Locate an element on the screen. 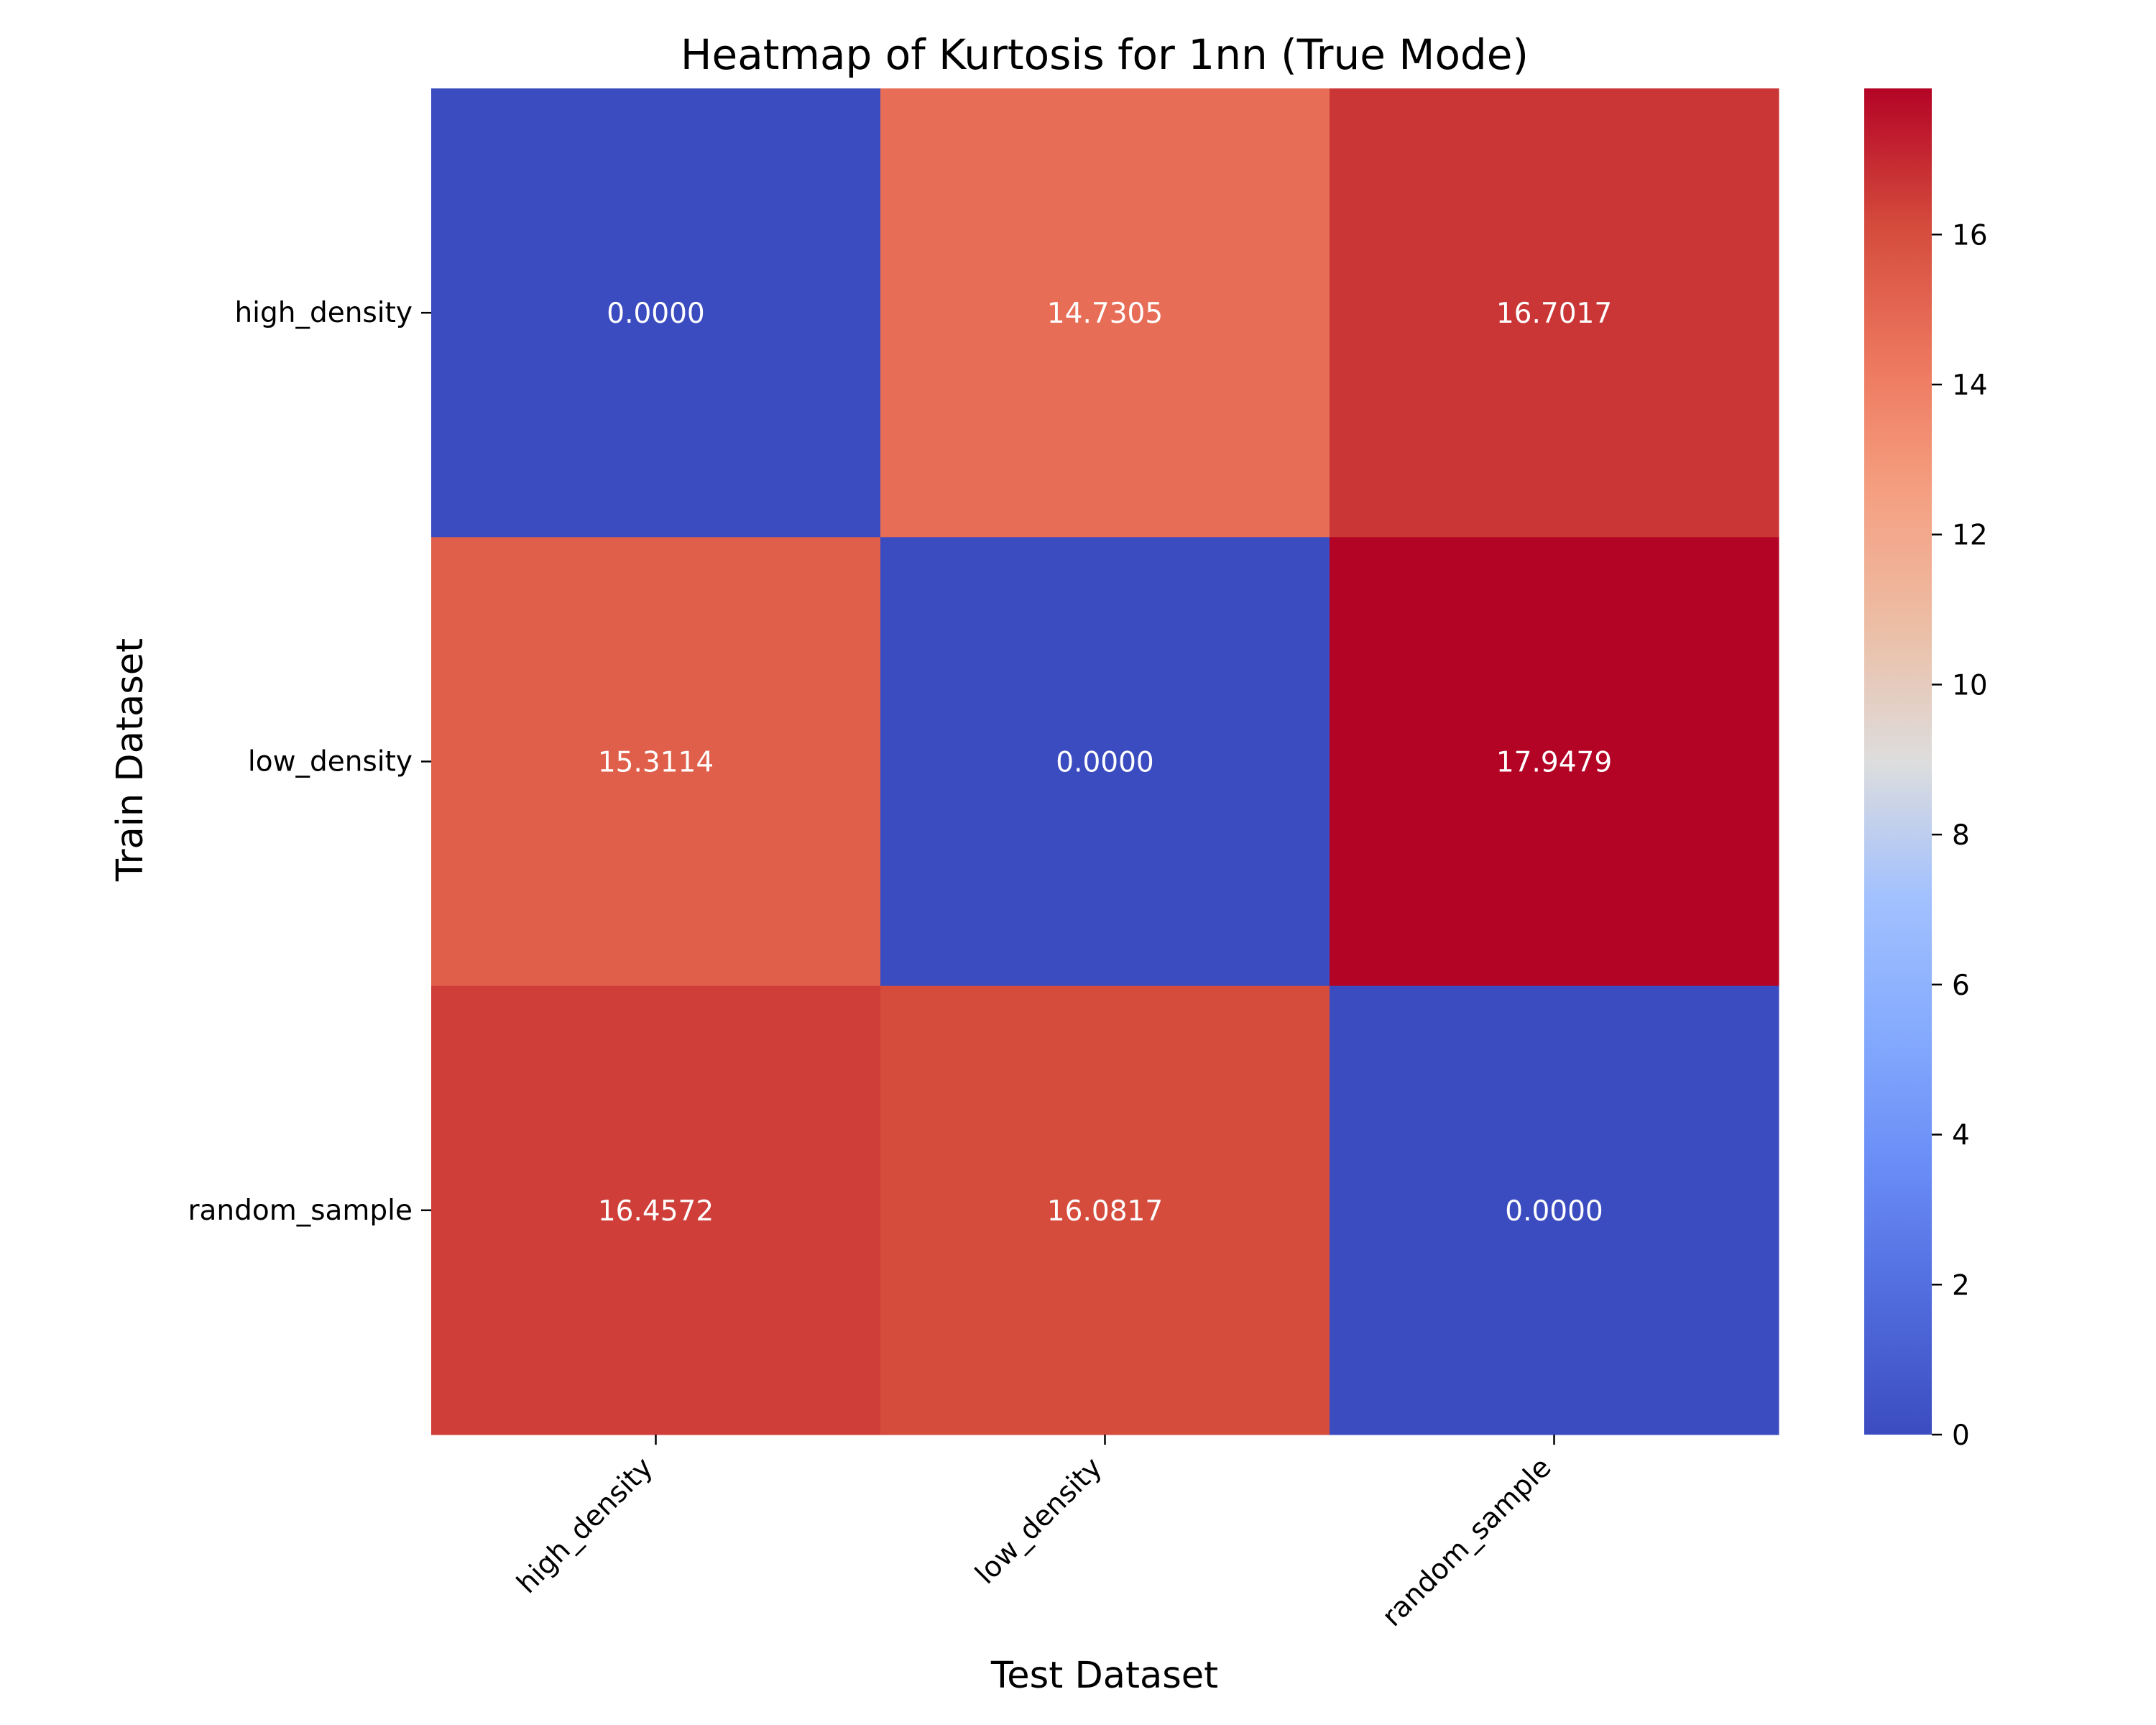 Image resolution: width=2156 pixels, height=1725 pixels. colorbar-tick-label: 12 is located at coordinates (1970, 536).